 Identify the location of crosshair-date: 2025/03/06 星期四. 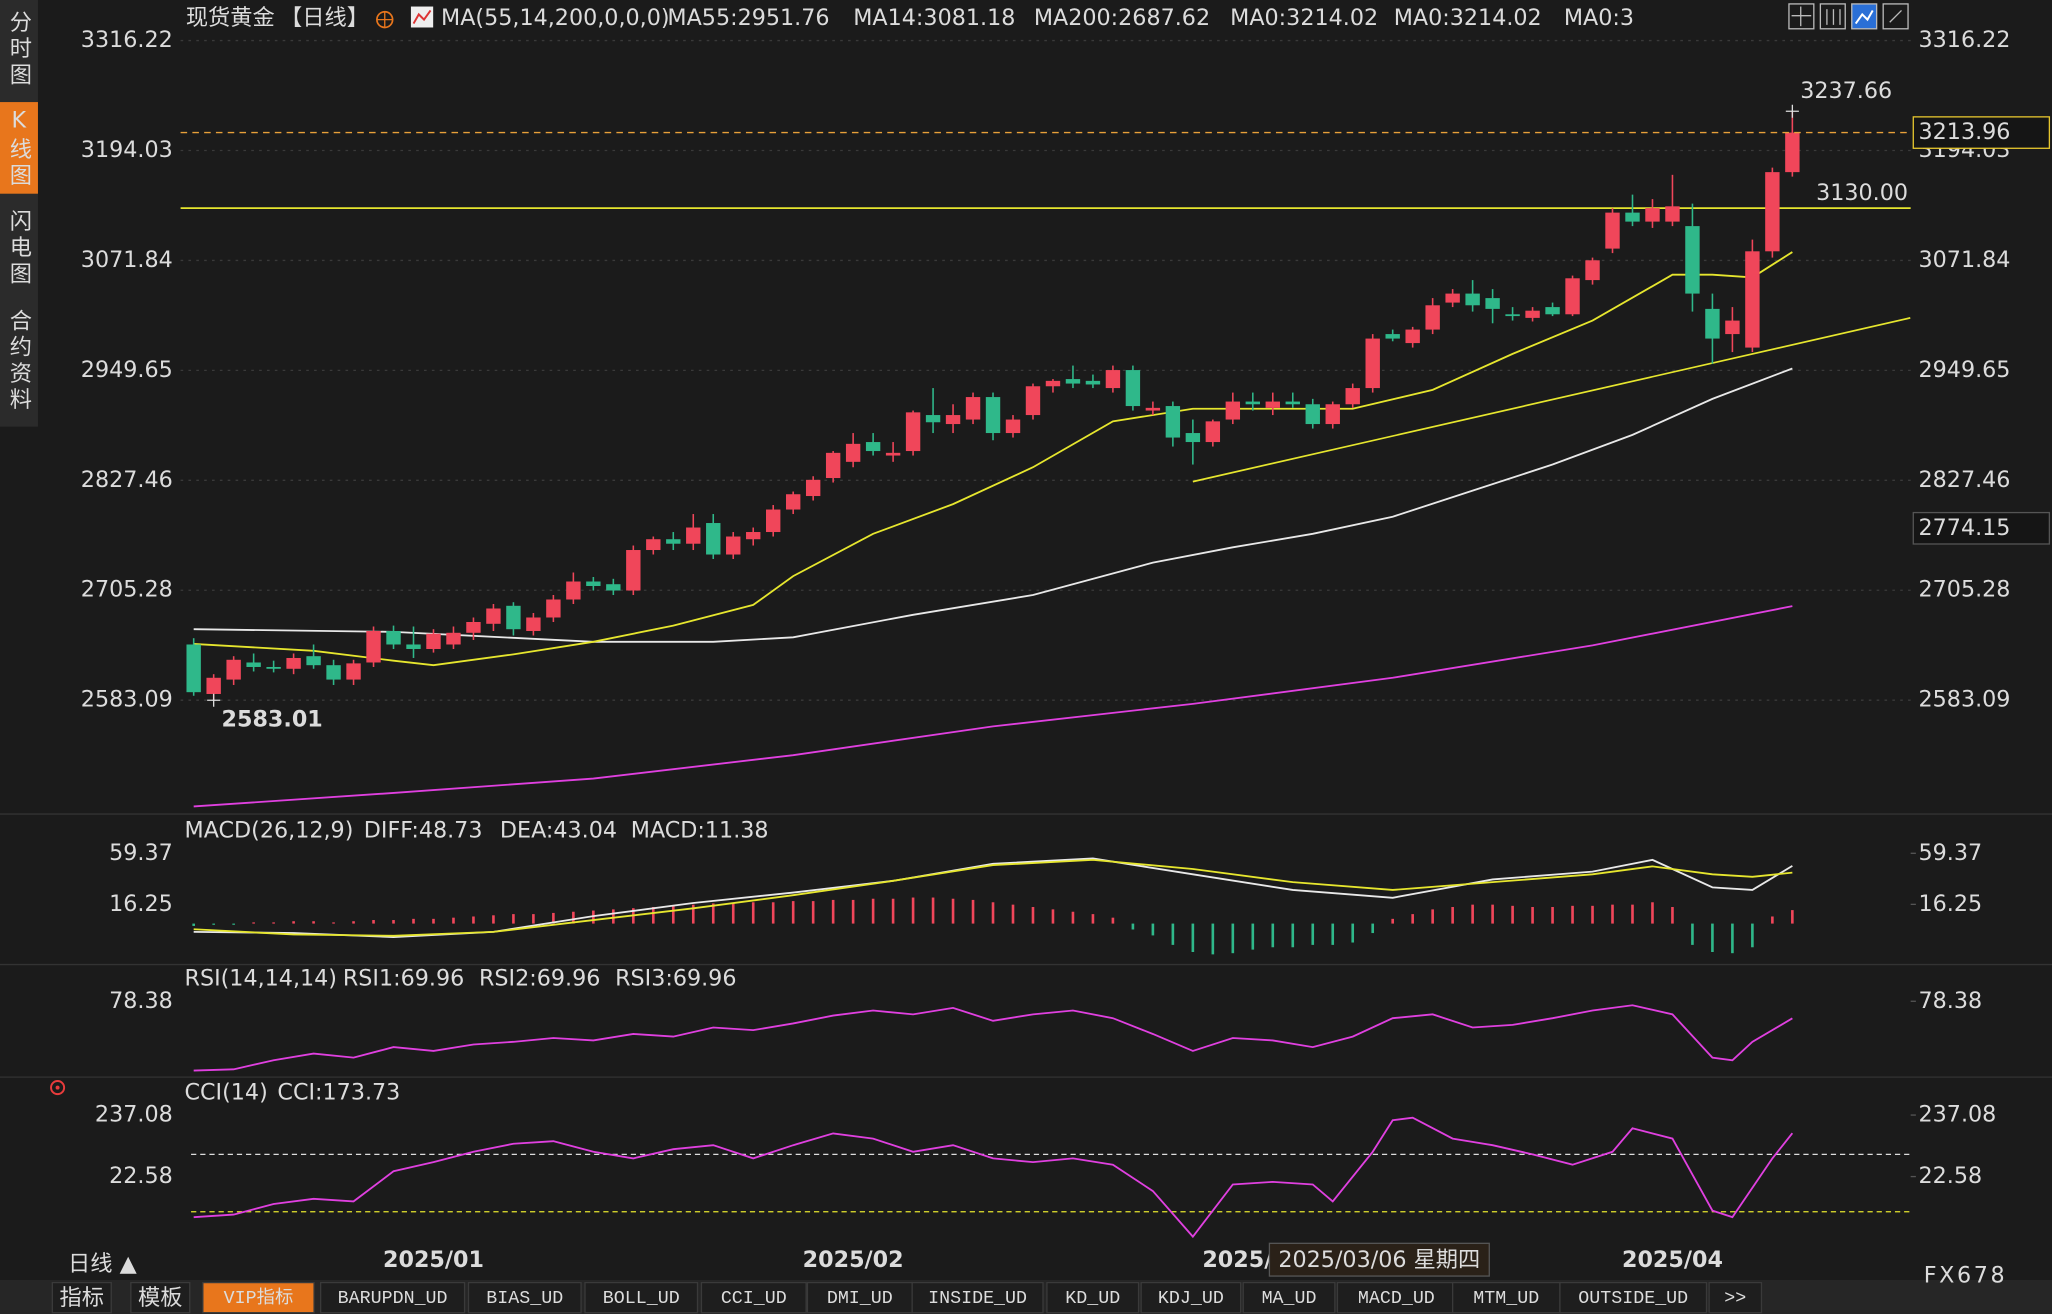
(1379, 1260).